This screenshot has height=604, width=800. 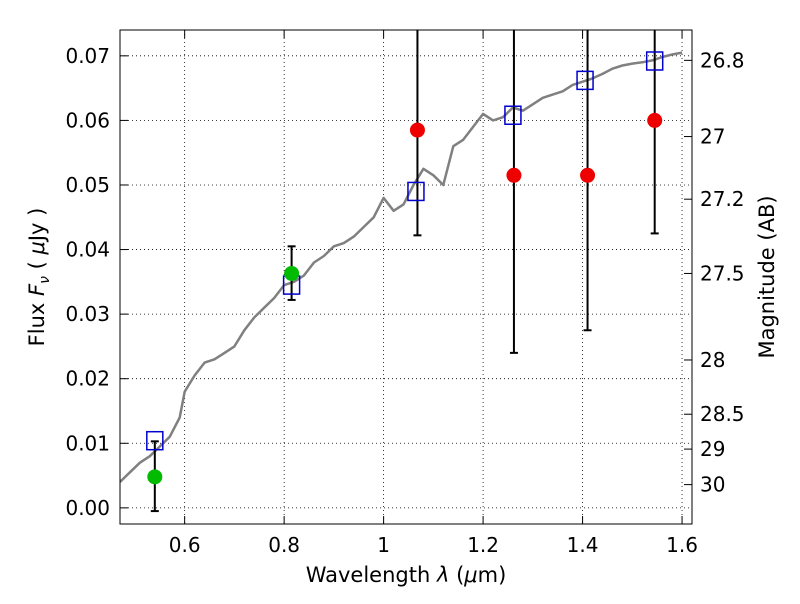 What do you see at coordinates (383, 545) in the screenshot?
I see `x-tick-label: 1` at bounding box center [383, 545].